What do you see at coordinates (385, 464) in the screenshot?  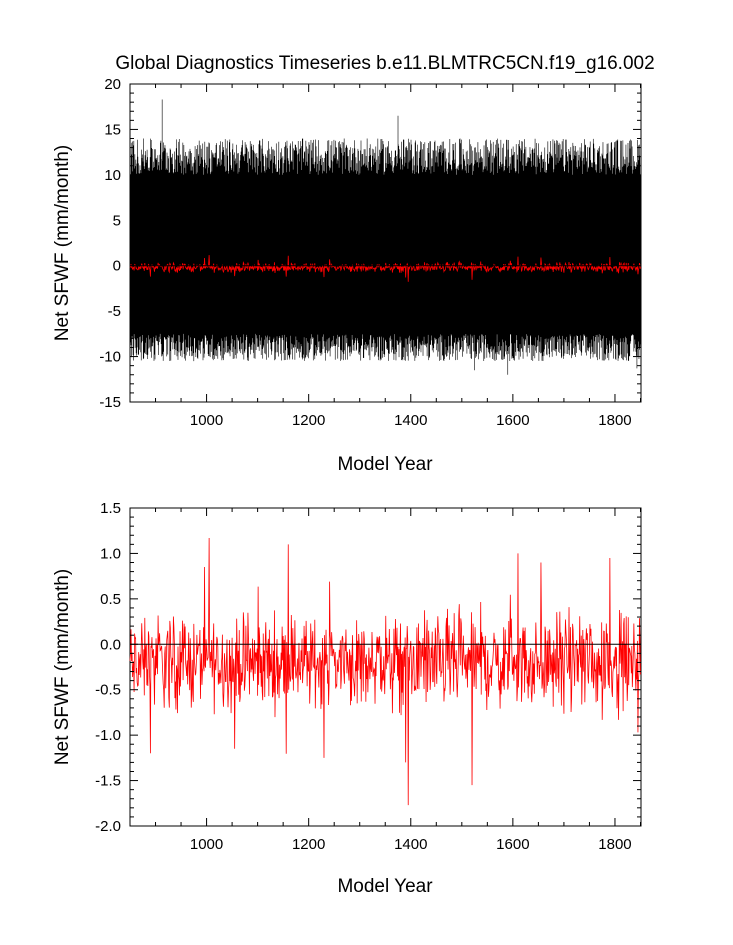 I see `top-x-axis-title: Model Year` at bounding box center [385, 464].